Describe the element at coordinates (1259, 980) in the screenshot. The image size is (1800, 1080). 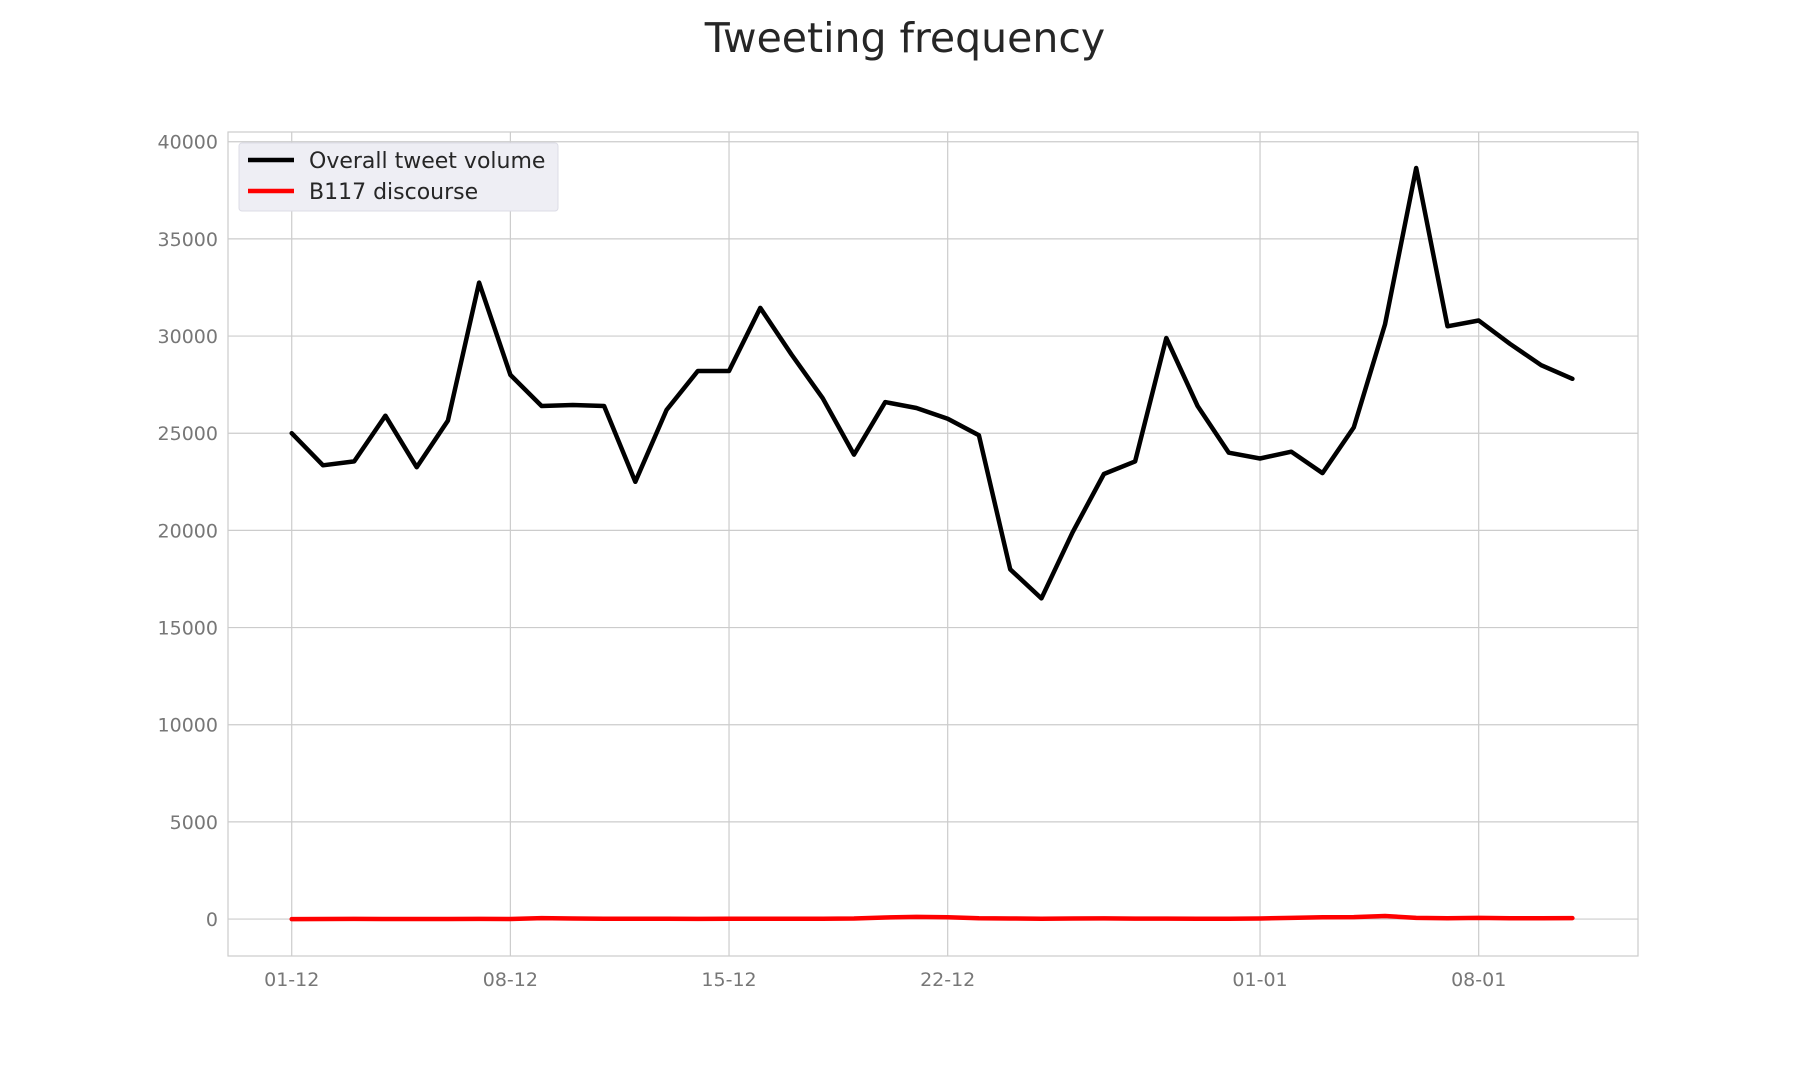
I see `x-tick-label: 01-01` at that location.